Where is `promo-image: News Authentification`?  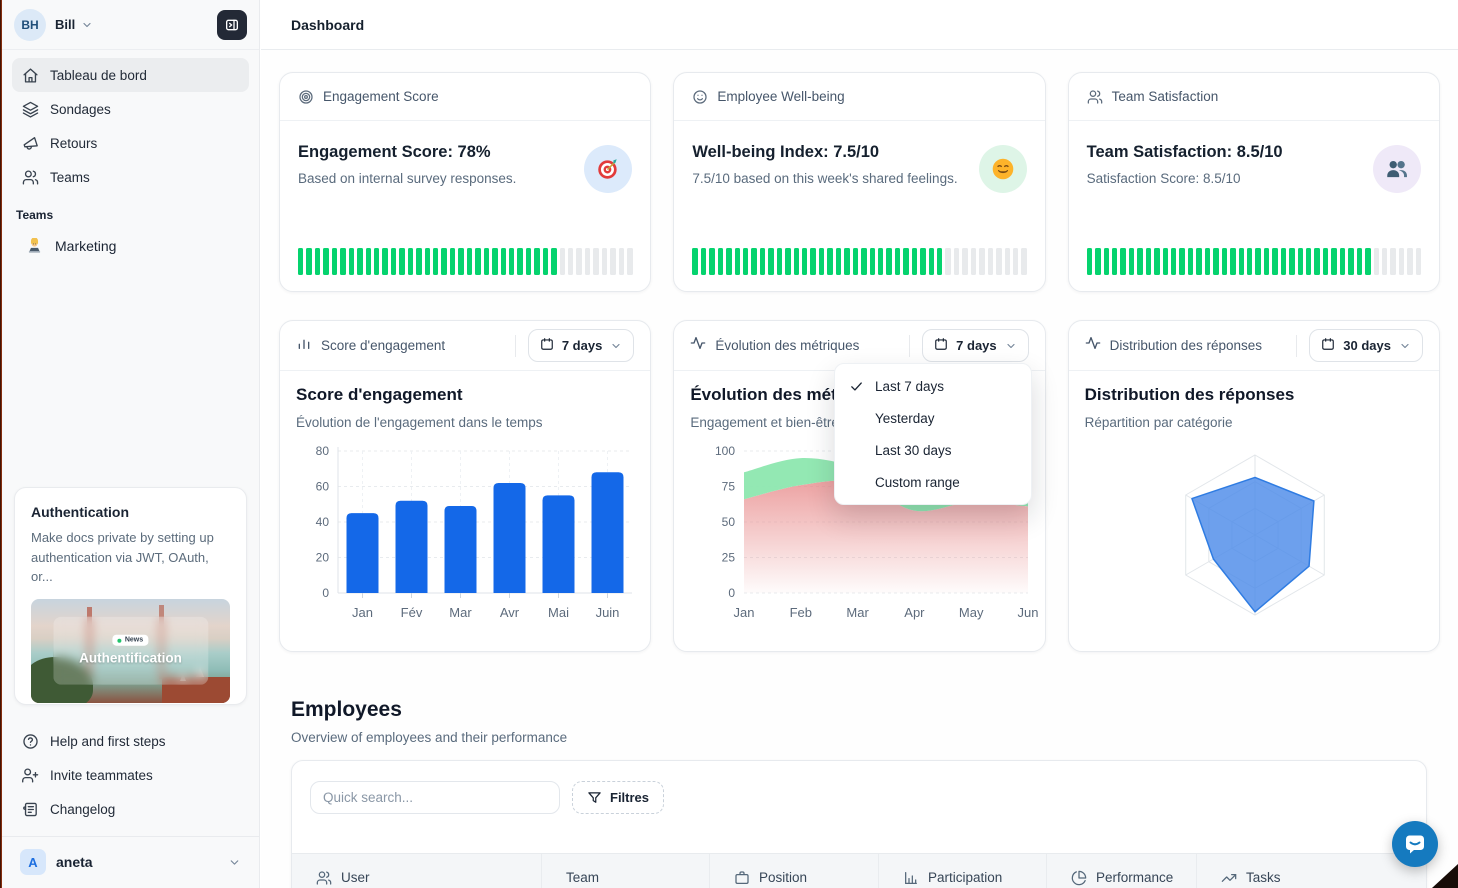 promo-image: News Authentification is located at coordinates (130, 650).